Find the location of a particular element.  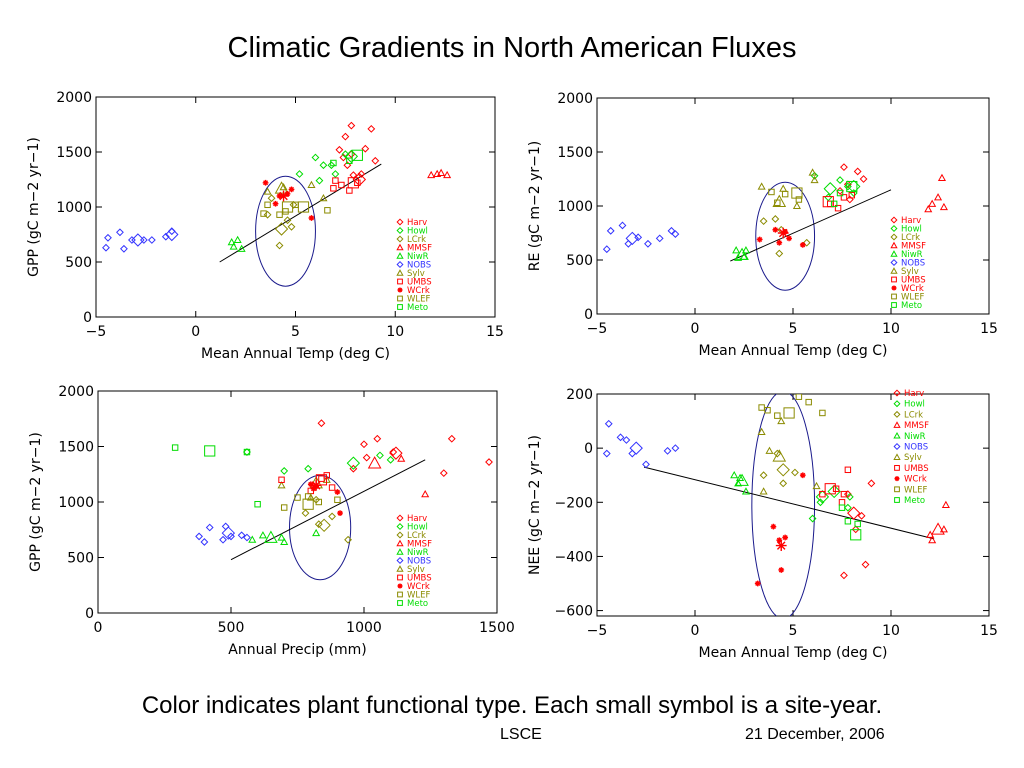

series-meto is located at coordinates (844, 194).